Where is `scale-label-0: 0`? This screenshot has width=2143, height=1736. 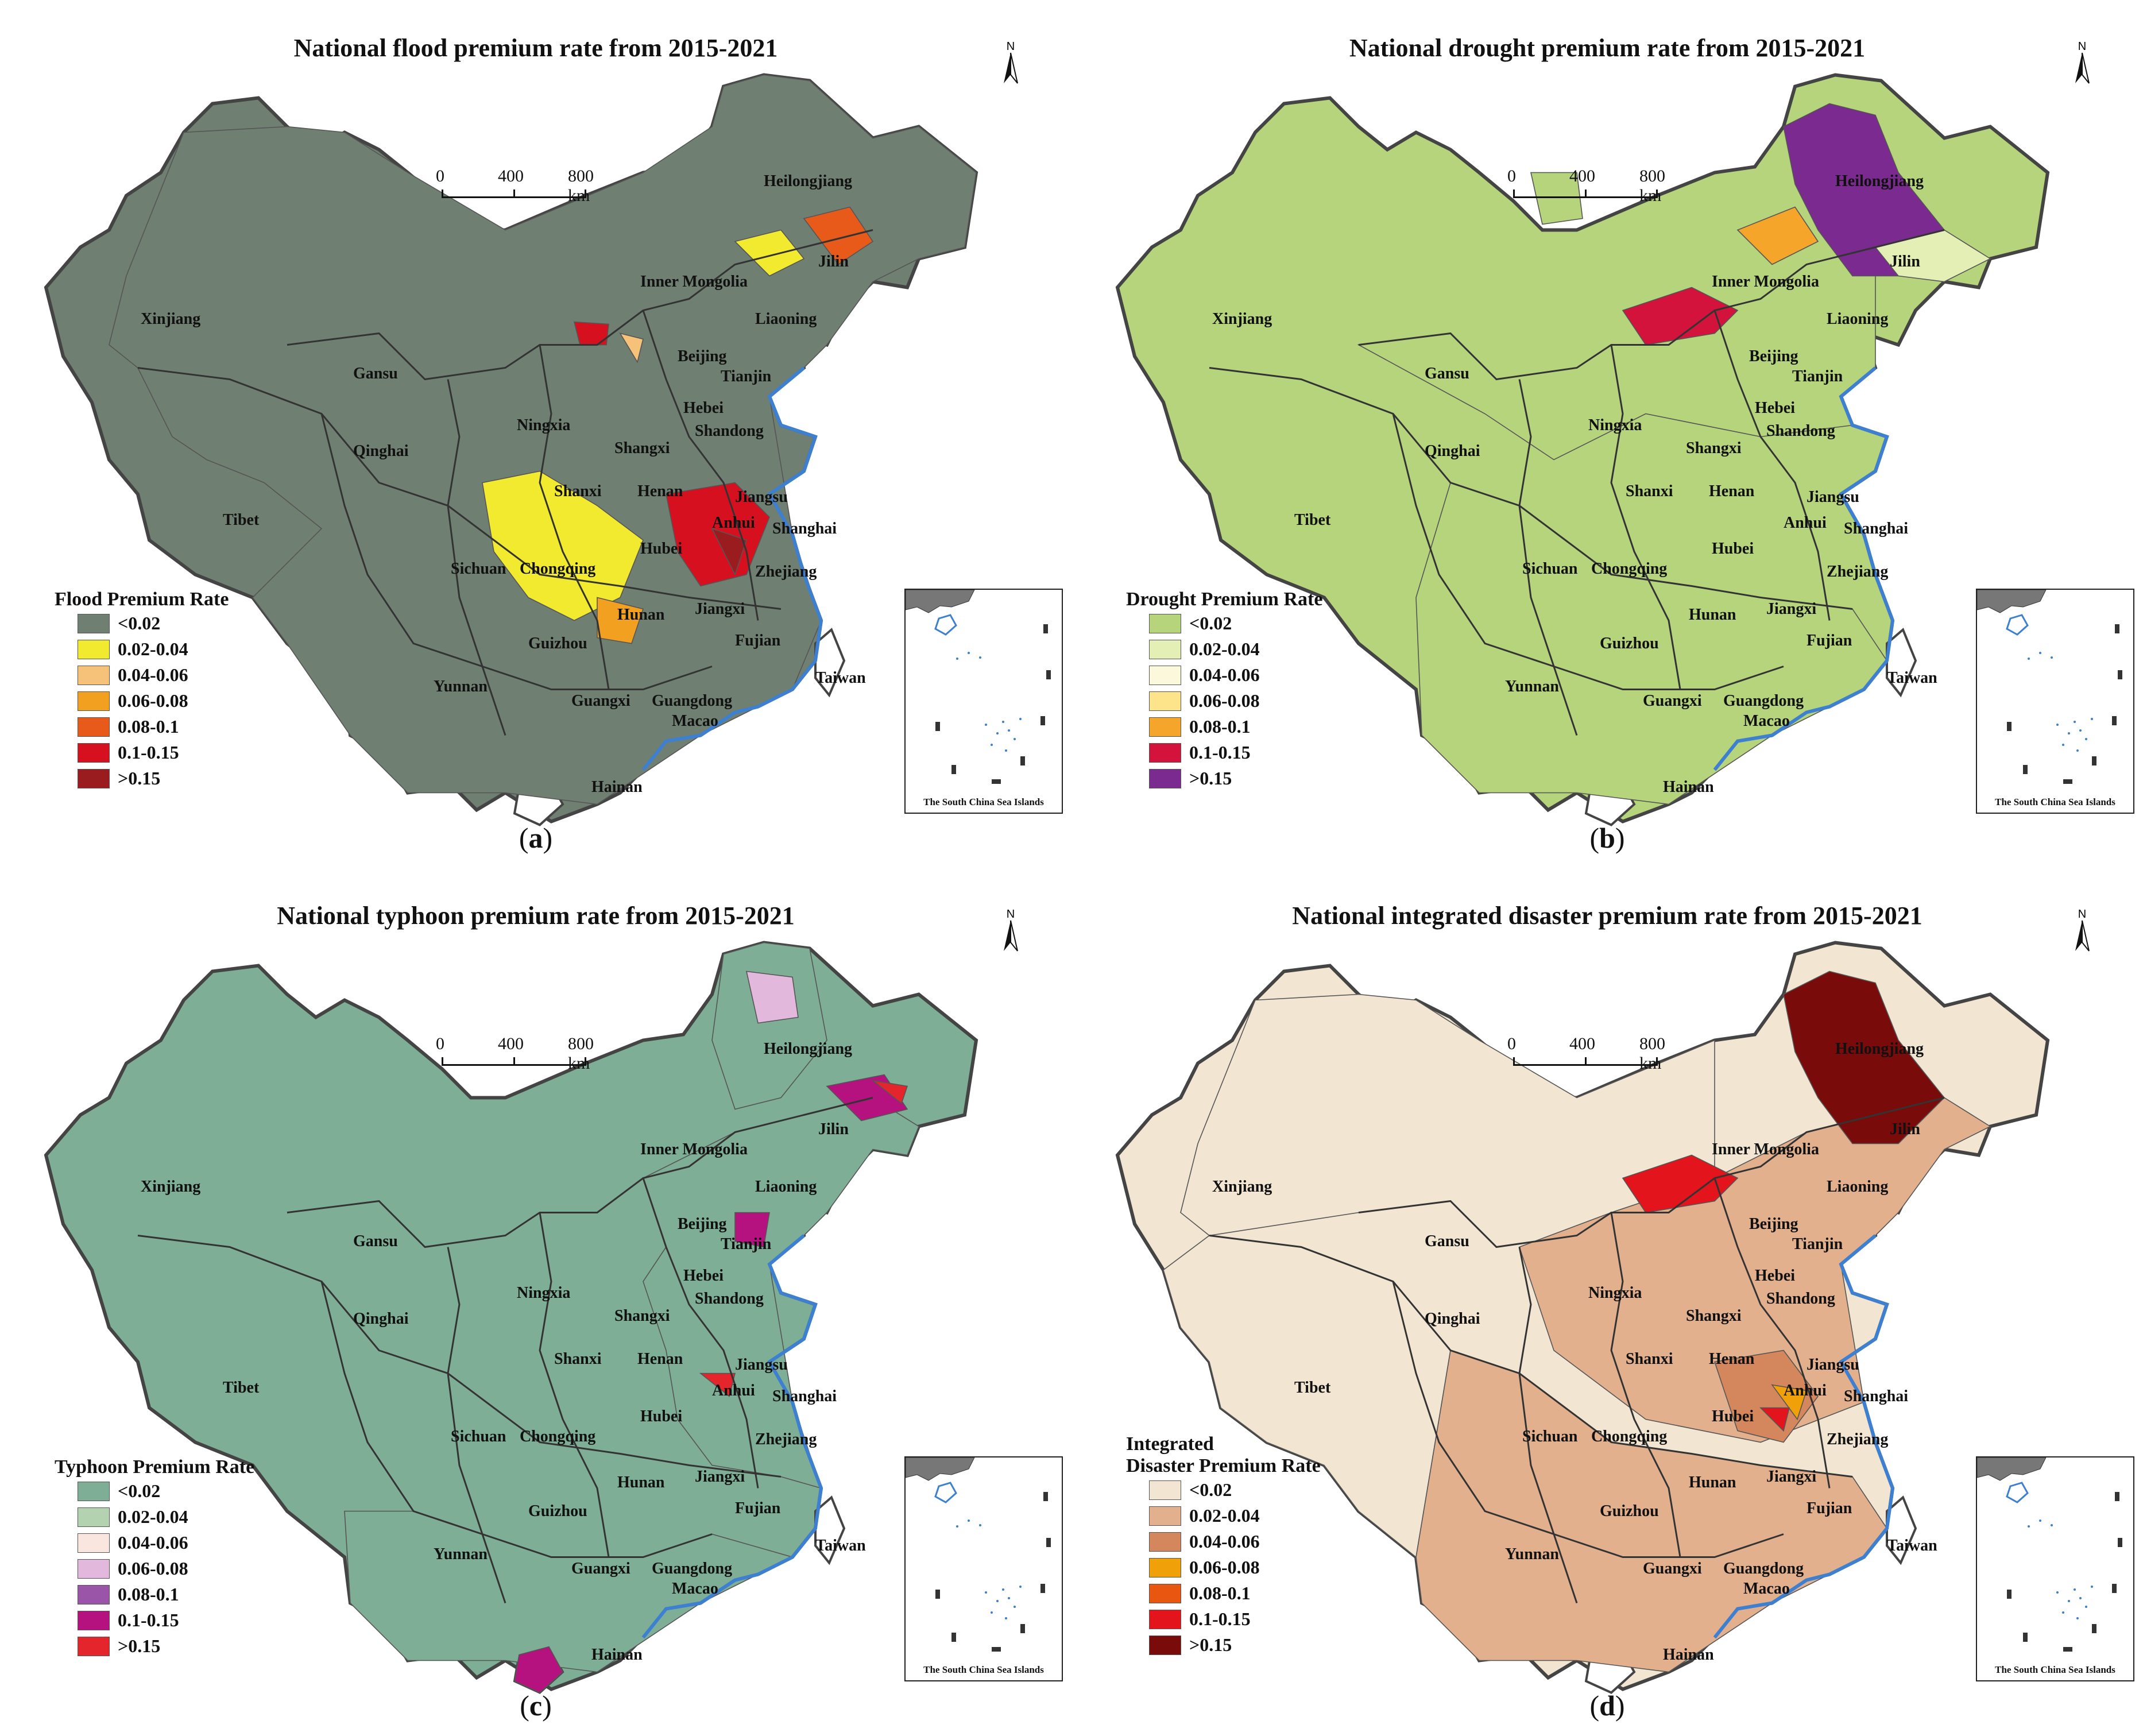 scale-label-0: 0 is located at coordinates (440, 176).